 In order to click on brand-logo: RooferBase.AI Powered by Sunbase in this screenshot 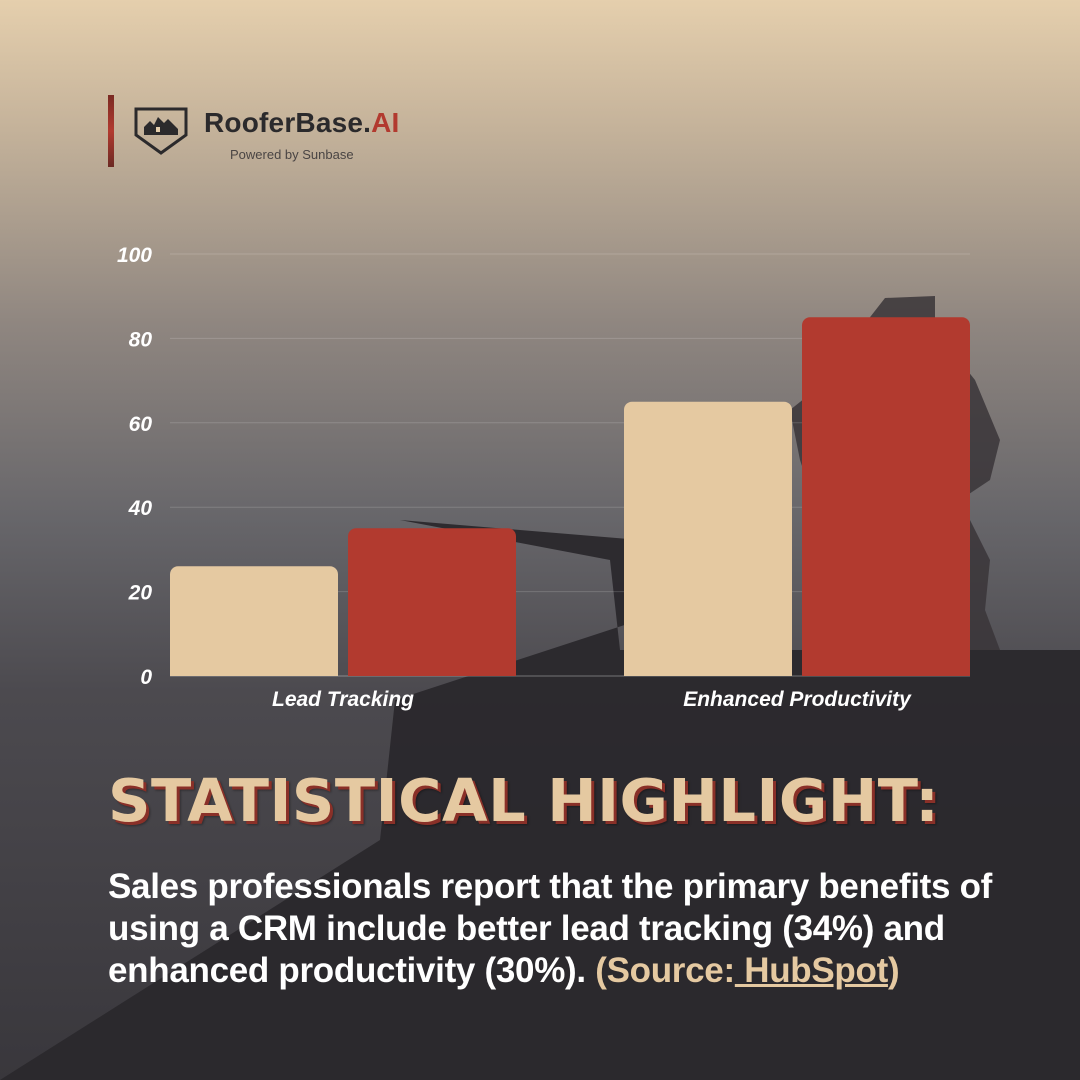, I will do `click(268, 132)`.